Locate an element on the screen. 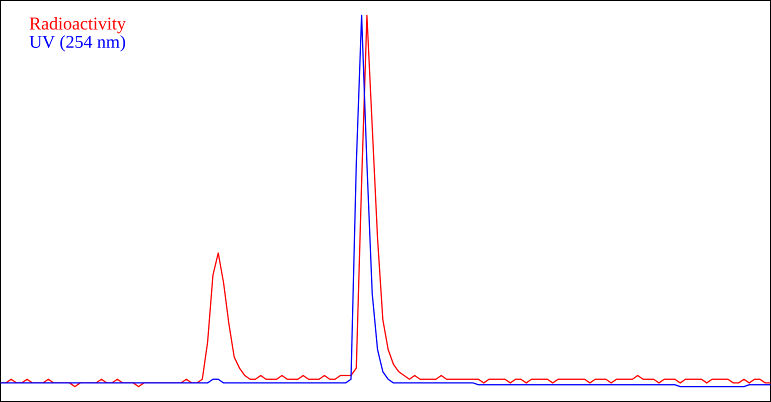 The height and width of the screenshot is (402, 771). text: Radioactivity is located at coordinates (78, 25).